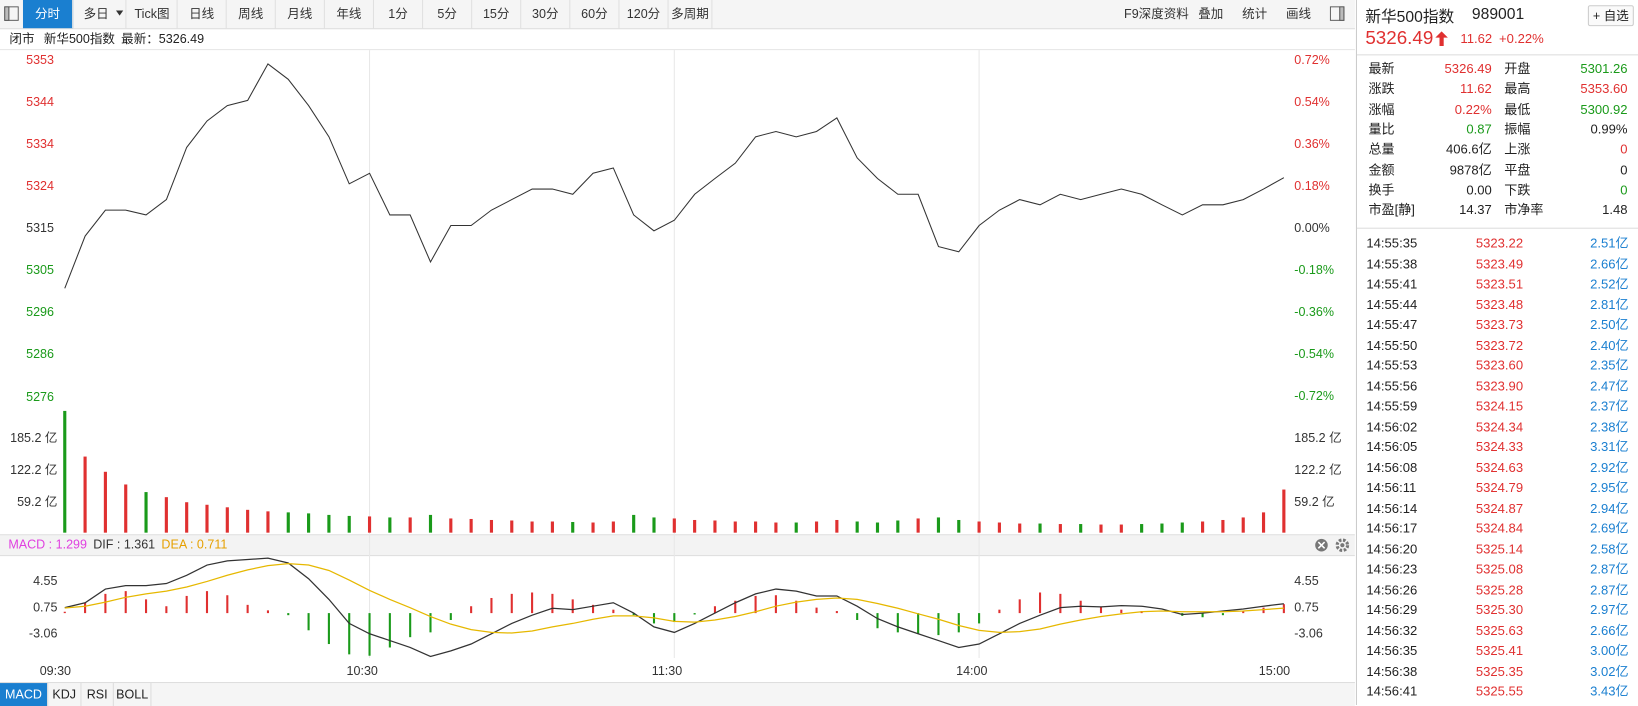 Image resolution: width=1638 pixels, height=706 pixels. Describe the element at coordinates (97, 694) in the screenshot. I see `indicator-tab: RSI` at that location.